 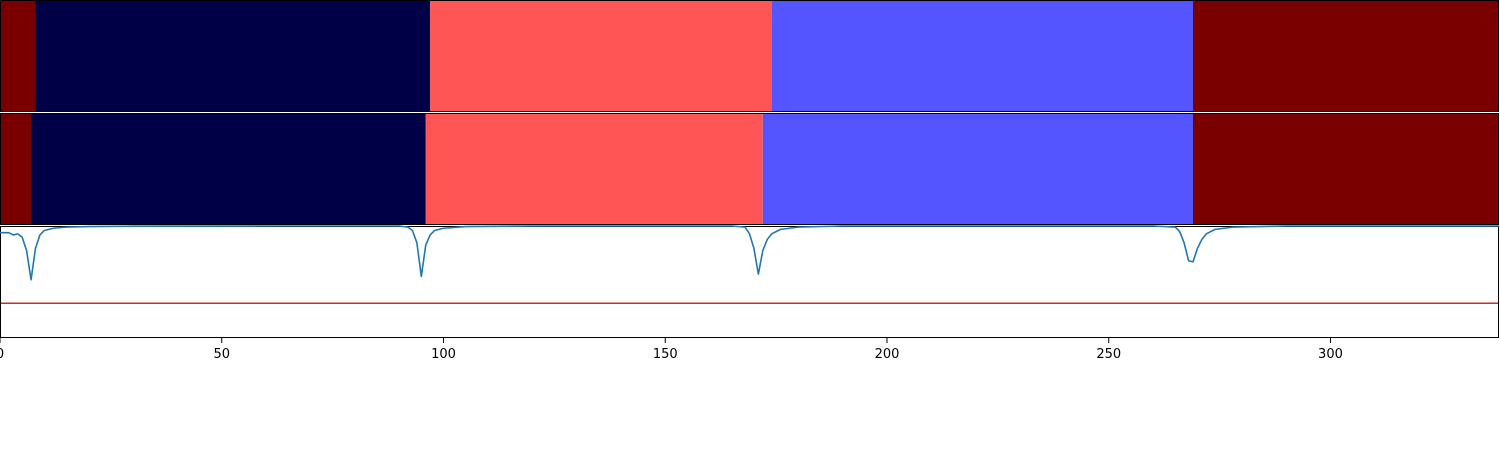 I want to click on x-tick-label: 300, so click(x=1330, y=354).